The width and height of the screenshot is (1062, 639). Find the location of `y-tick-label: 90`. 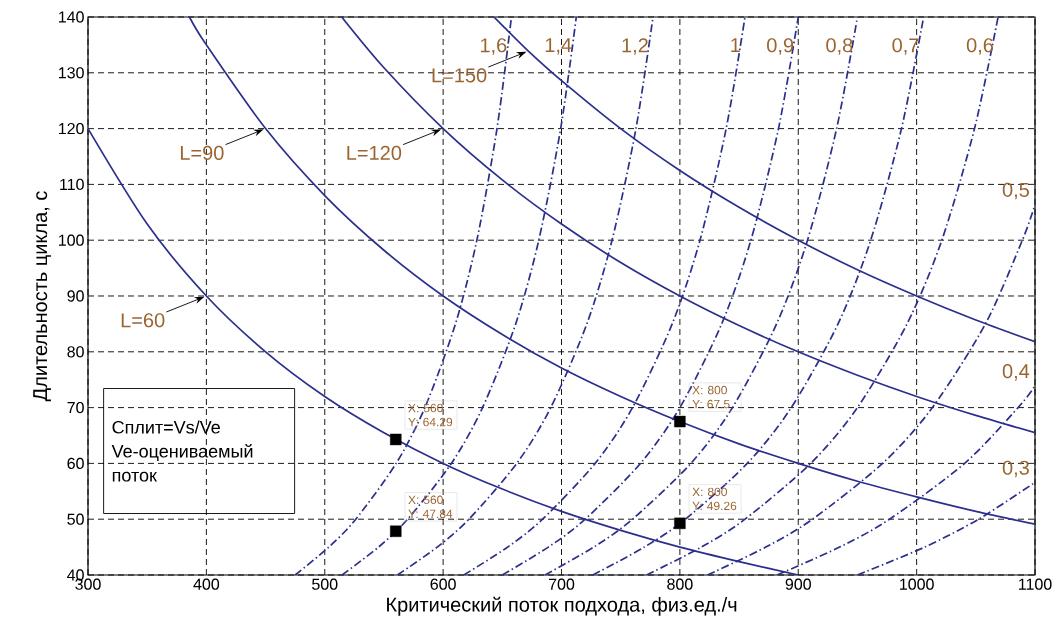

y-tick-label: 90 is located at coordinates (75, 296).